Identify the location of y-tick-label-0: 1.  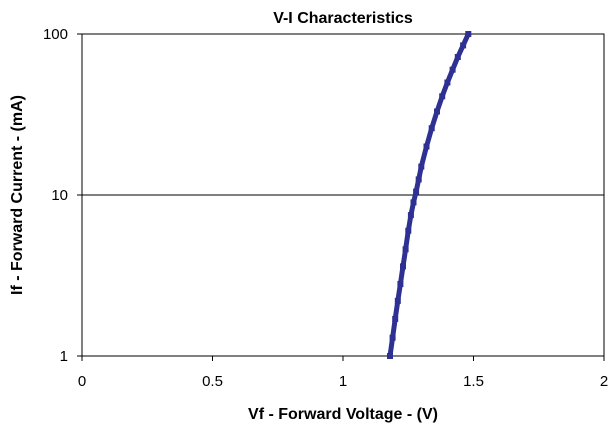
(64, 356).